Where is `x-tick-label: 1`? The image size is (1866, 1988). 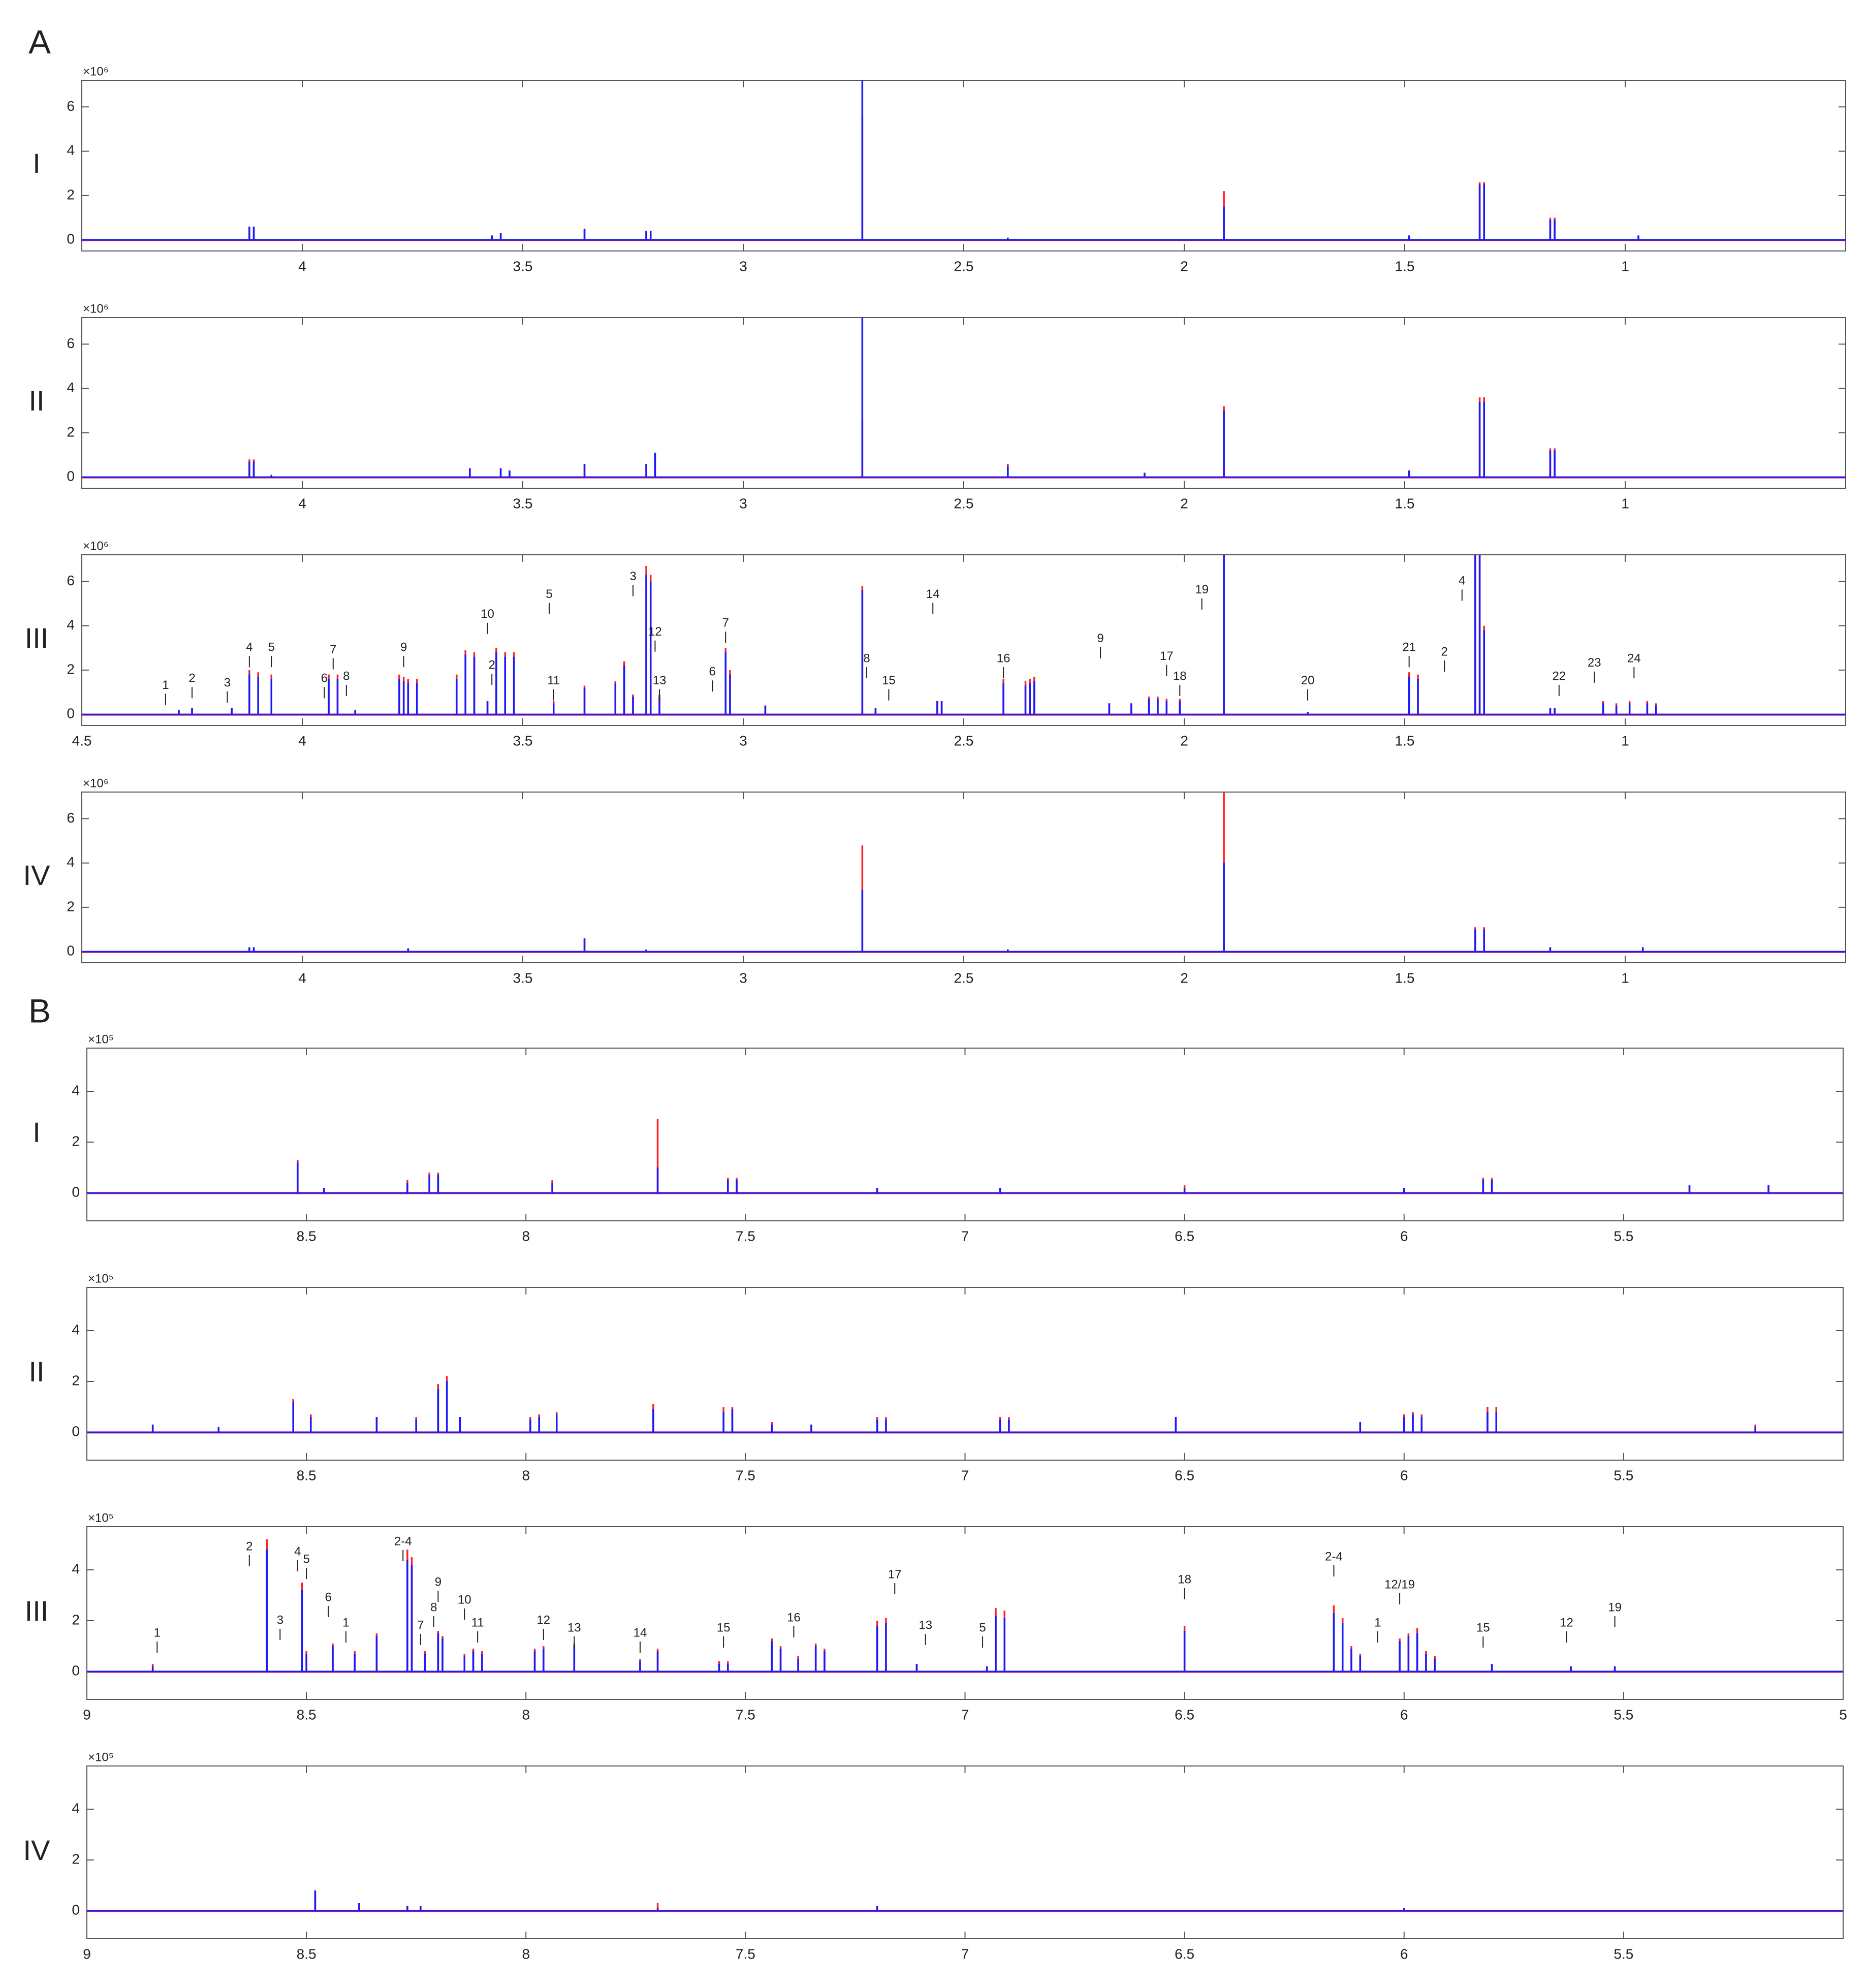 x-tick-label: 1 is located at coordinates (1625, 503).